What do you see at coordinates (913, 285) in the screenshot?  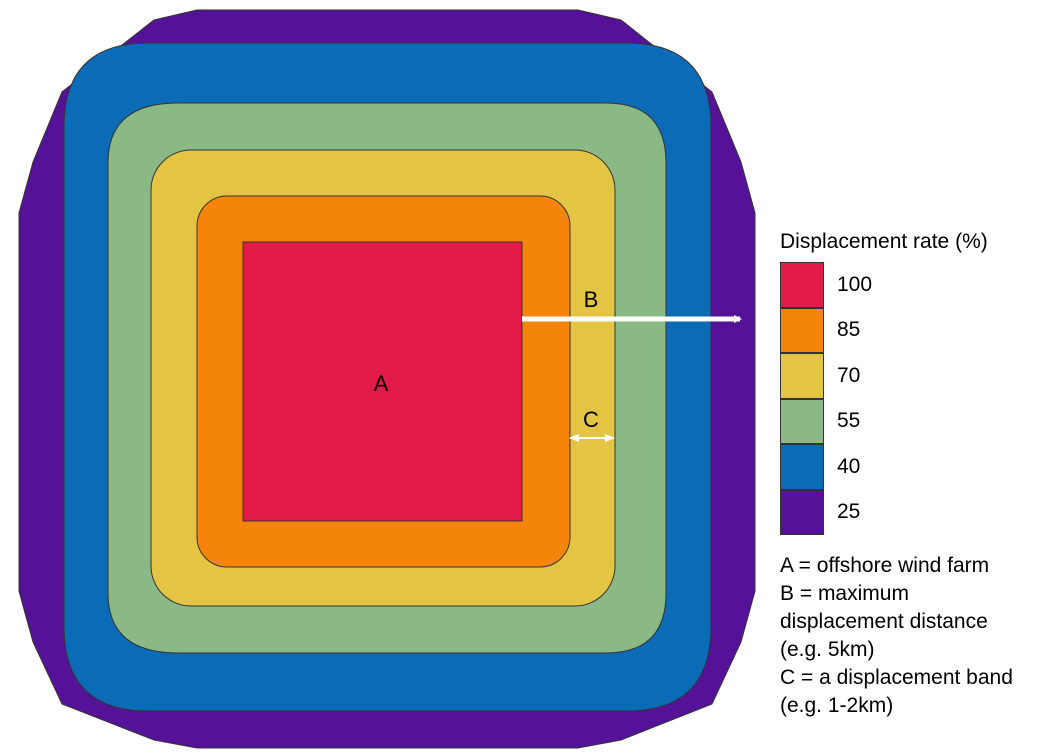 I see `legend-item: 100` at bounding box center [913, 285].